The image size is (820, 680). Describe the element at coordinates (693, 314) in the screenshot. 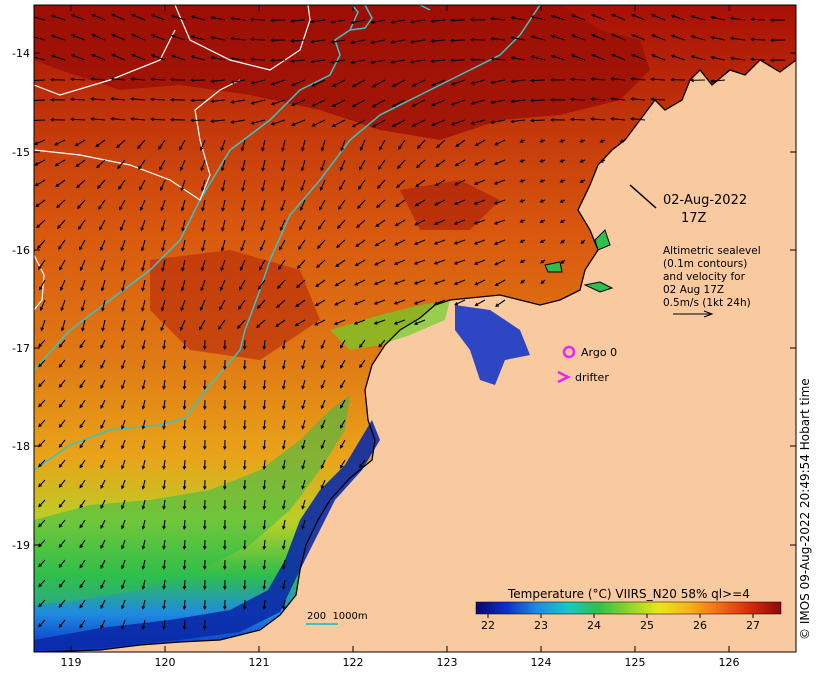

I see `scale-arrow` at that location.